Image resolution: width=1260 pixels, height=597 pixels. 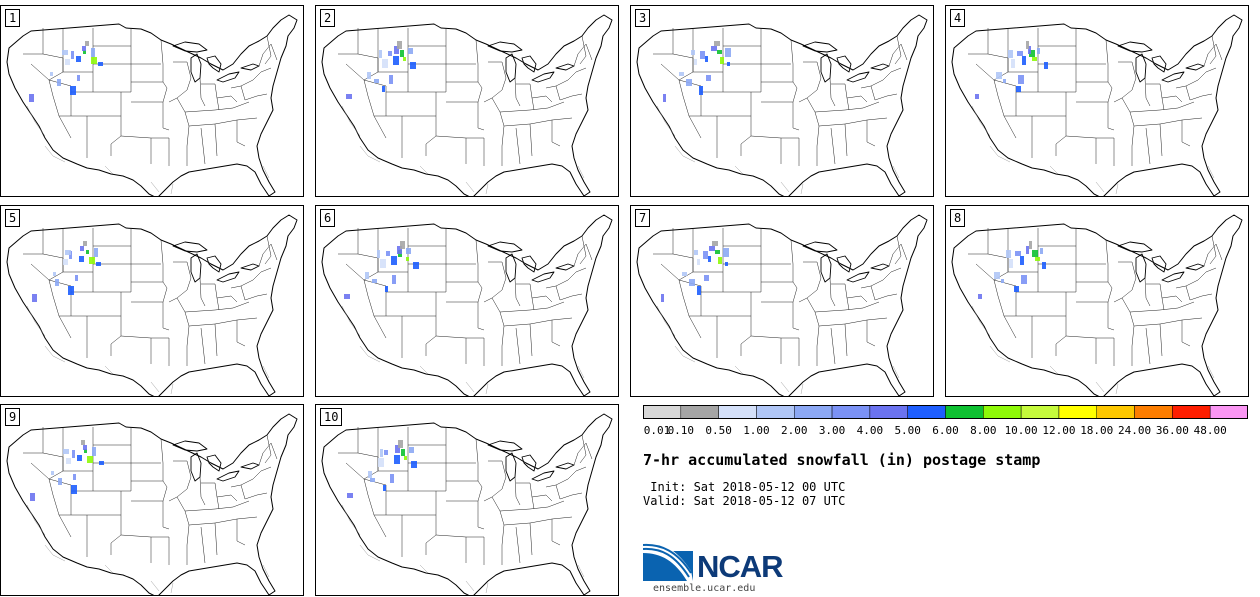 I want to click on stamp-panel-10: 10, so click(x=467, y=500).